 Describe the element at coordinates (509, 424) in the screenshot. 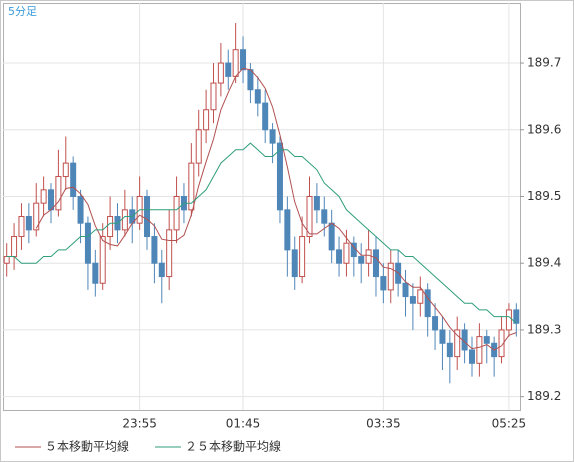

I see `x-tick-label: 05:25` at that location.